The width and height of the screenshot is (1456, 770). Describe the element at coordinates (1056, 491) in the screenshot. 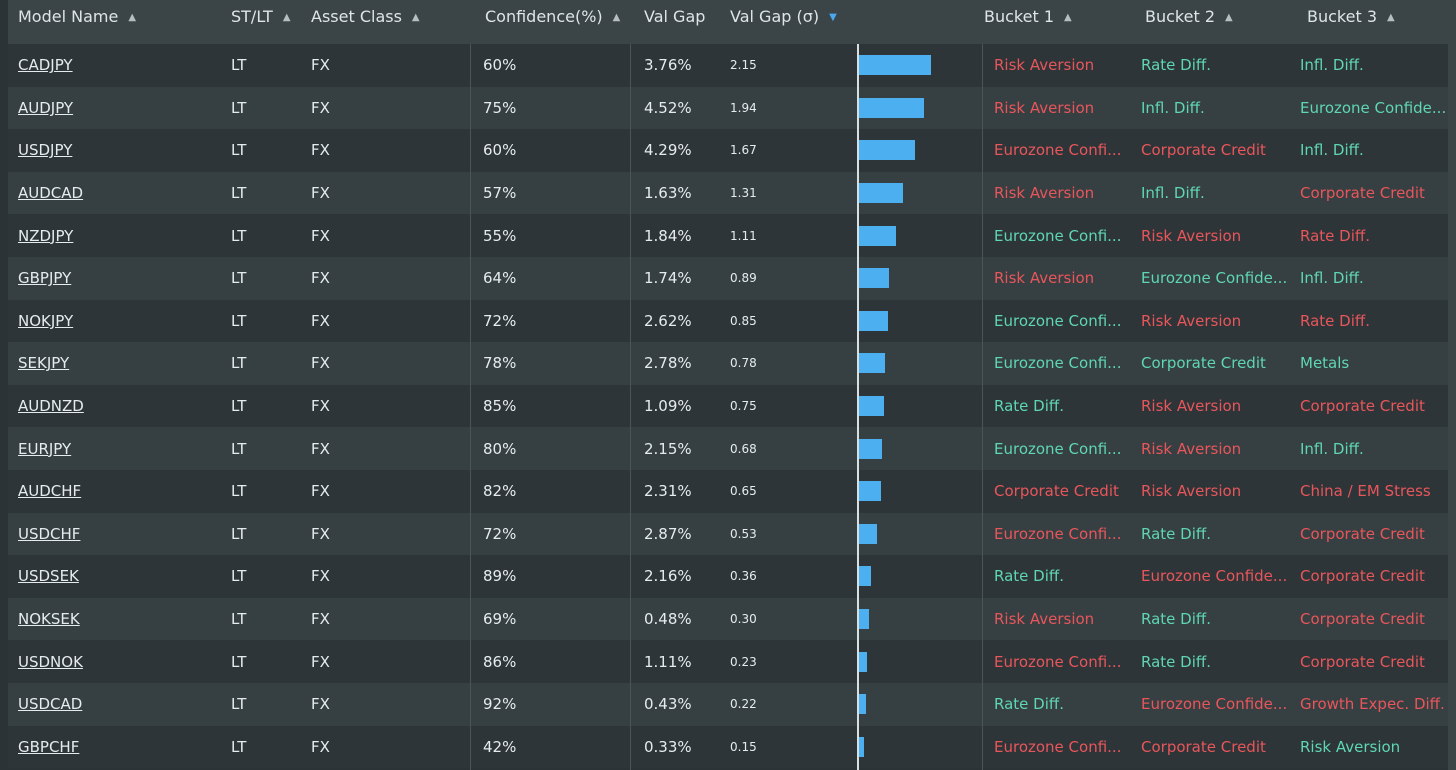

I see `bucket-1-cell: Corporate Credit` at that location.